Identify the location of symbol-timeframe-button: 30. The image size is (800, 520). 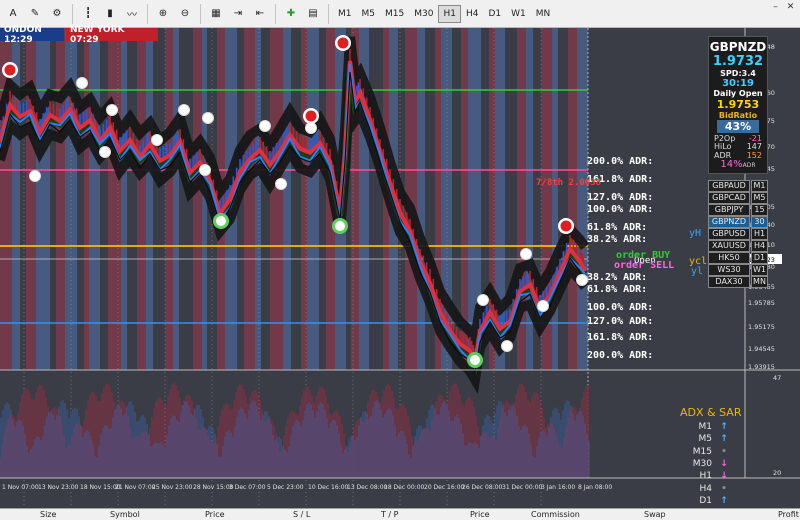
(759, 222).